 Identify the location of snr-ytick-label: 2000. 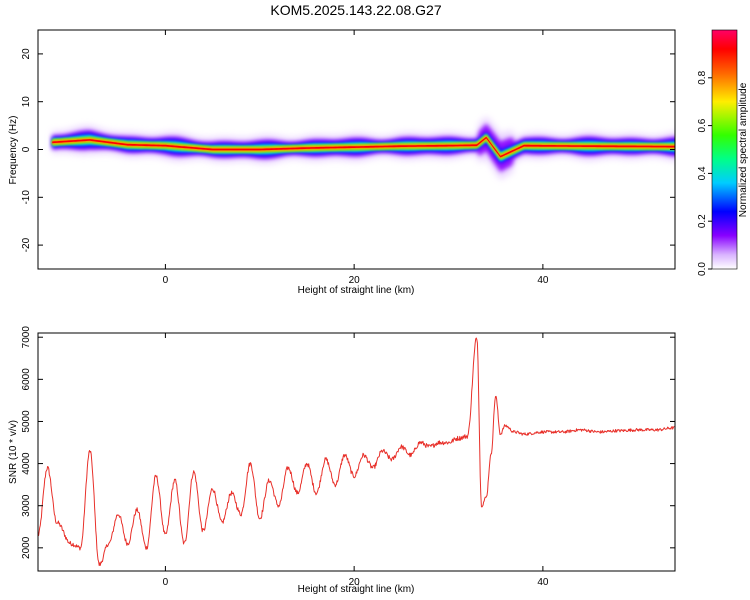
(26, 547).